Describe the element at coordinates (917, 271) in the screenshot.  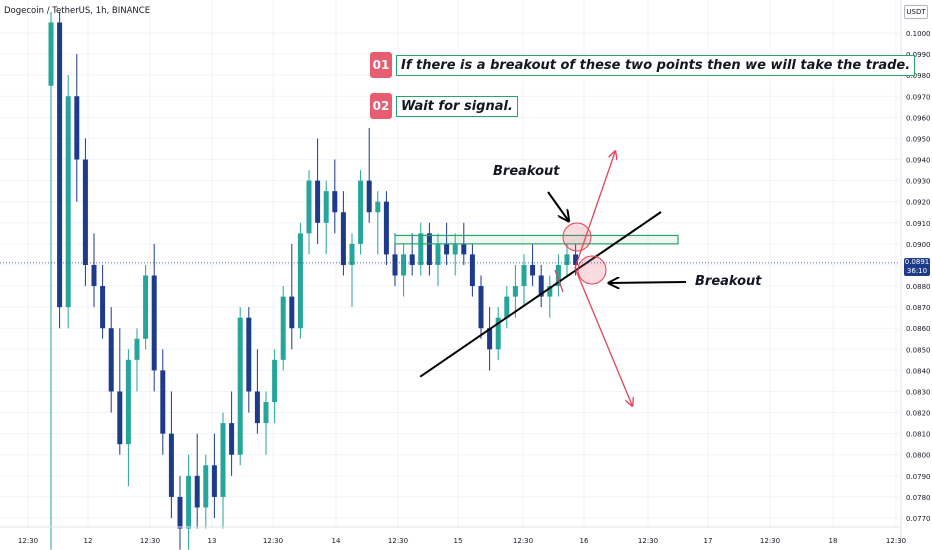
I see `candle-countdown: 36:10` at that location.